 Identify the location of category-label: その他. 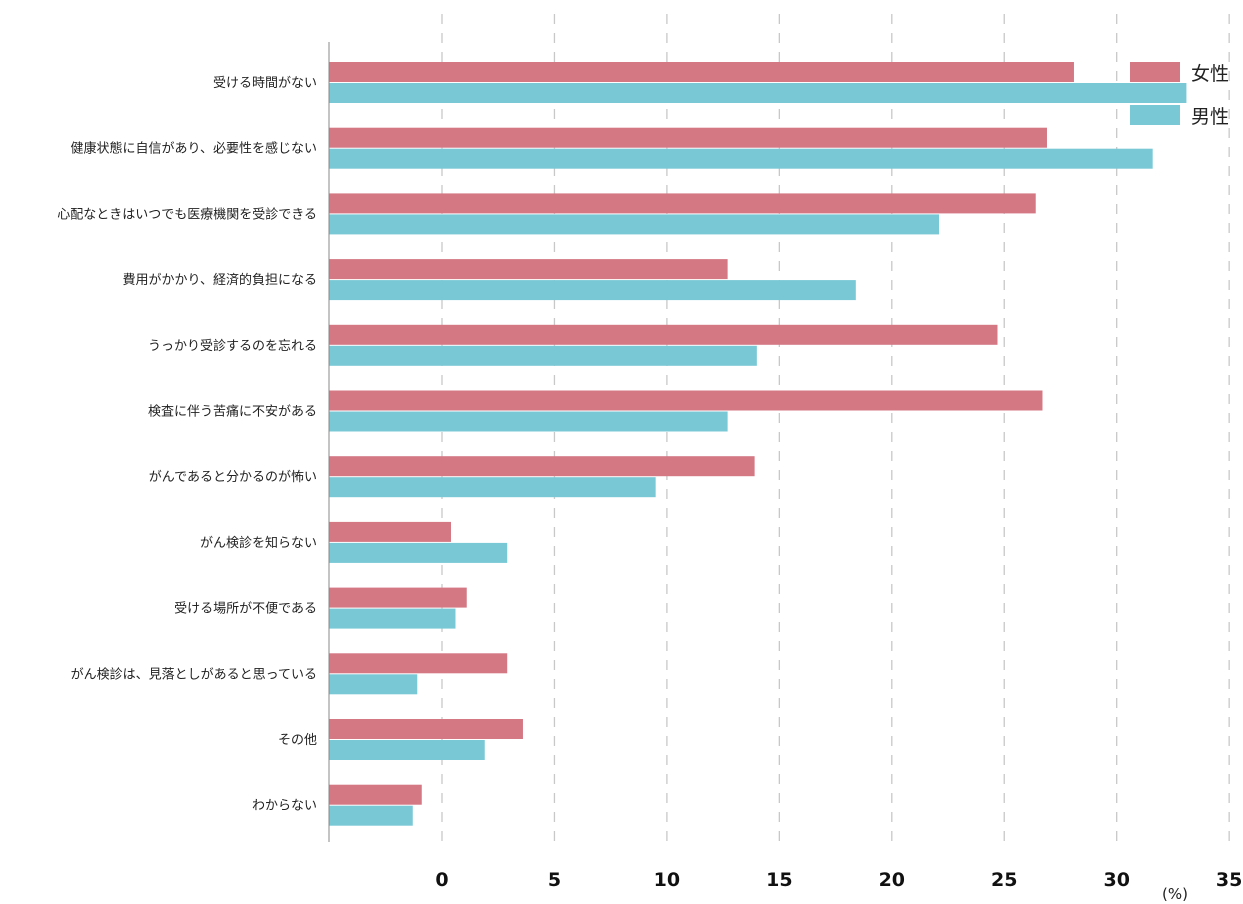
(297, 740).